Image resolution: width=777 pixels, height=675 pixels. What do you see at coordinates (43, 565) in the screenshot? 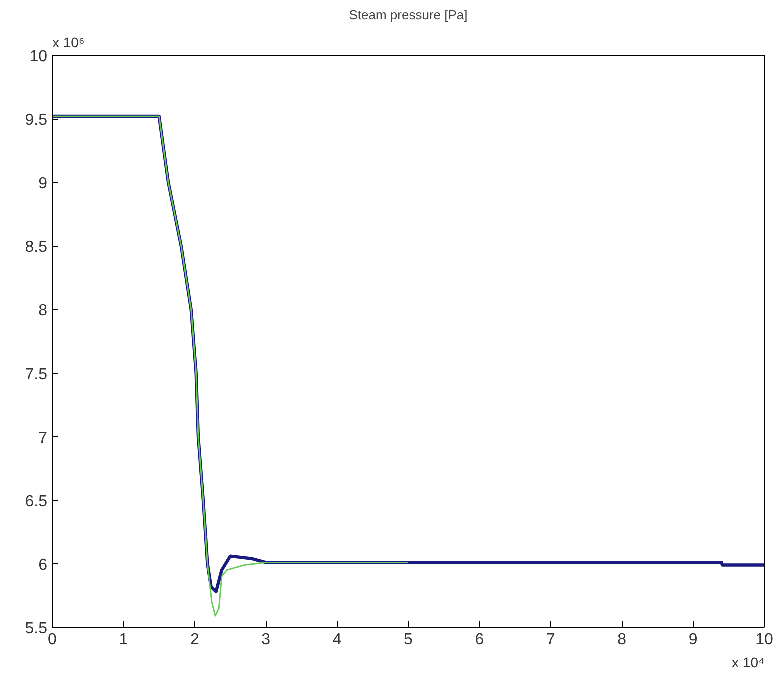
I see `y-tick-label: 6` at bounding box center [43, 565].